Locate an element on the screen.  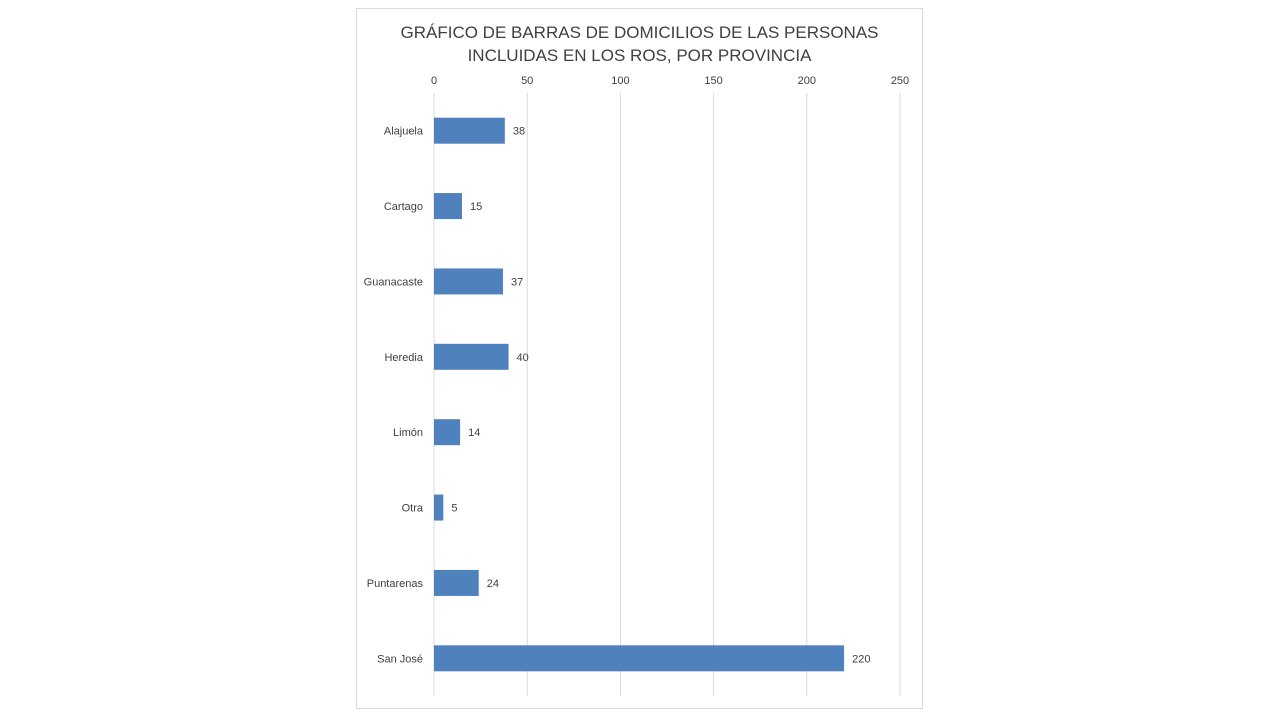
x-tick-label: 200 is located at coordinates (807, 81).